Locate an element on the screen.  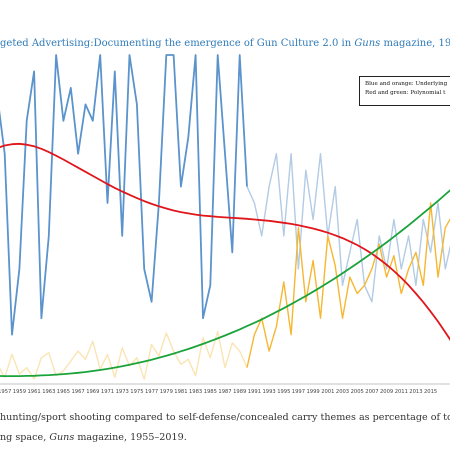
caption-line-2: ng space, Guns magazine, 1955–2019. is located at coordinates (225, 438).